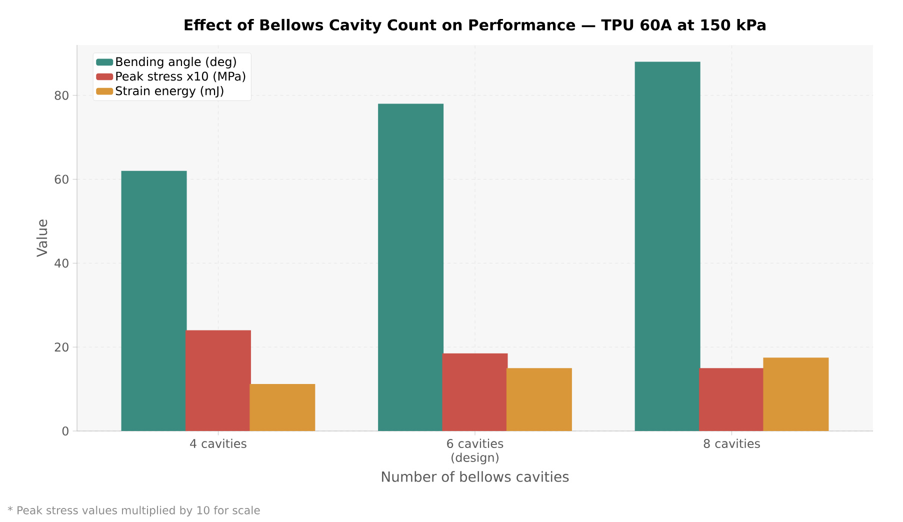 This screenshot has height=522, width=903. Describe the element at coordinates (181, 76) in the screenshot. I see `legend-label: Peak stress x10 (MPa)` at that location.